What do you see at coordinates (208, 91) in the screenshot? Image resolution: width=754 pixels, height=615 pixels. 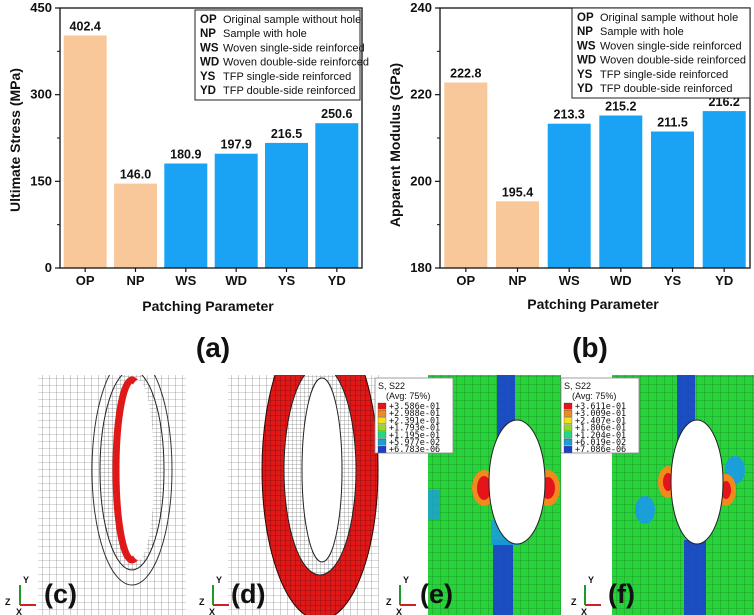 I see `legend-code: YD` at bounding box center [208, 91].